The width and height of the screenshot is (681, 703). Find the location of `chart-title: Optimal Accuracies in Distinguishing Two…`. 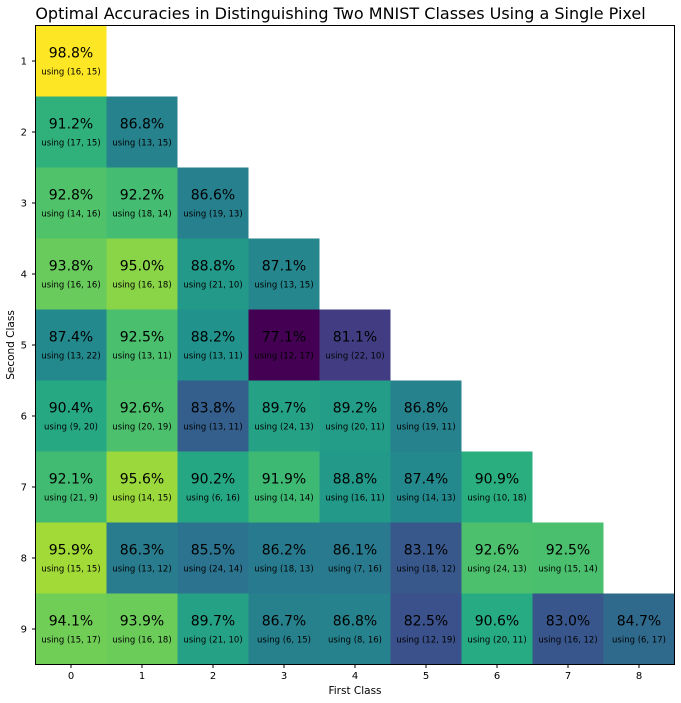

chart-title: Optimal Accuracies in Distinguishing Two… is located at coordinates (340, 13).